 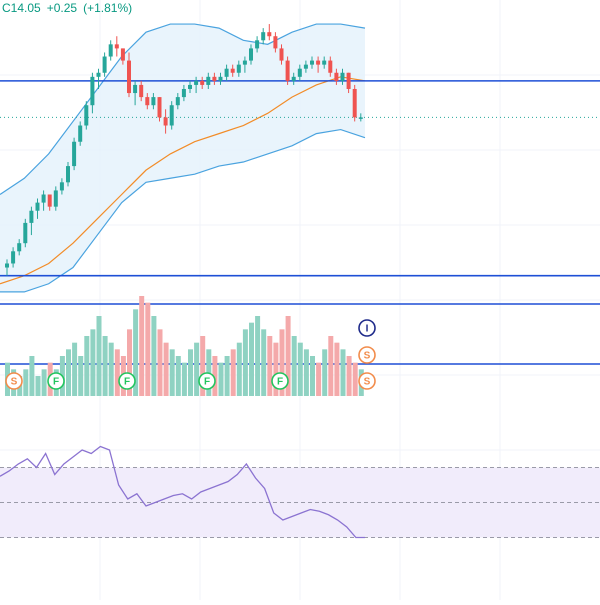 I want to click on ohlc-legend: C14.05 +0.25 (+1.81%), so click(x=70, y=8).